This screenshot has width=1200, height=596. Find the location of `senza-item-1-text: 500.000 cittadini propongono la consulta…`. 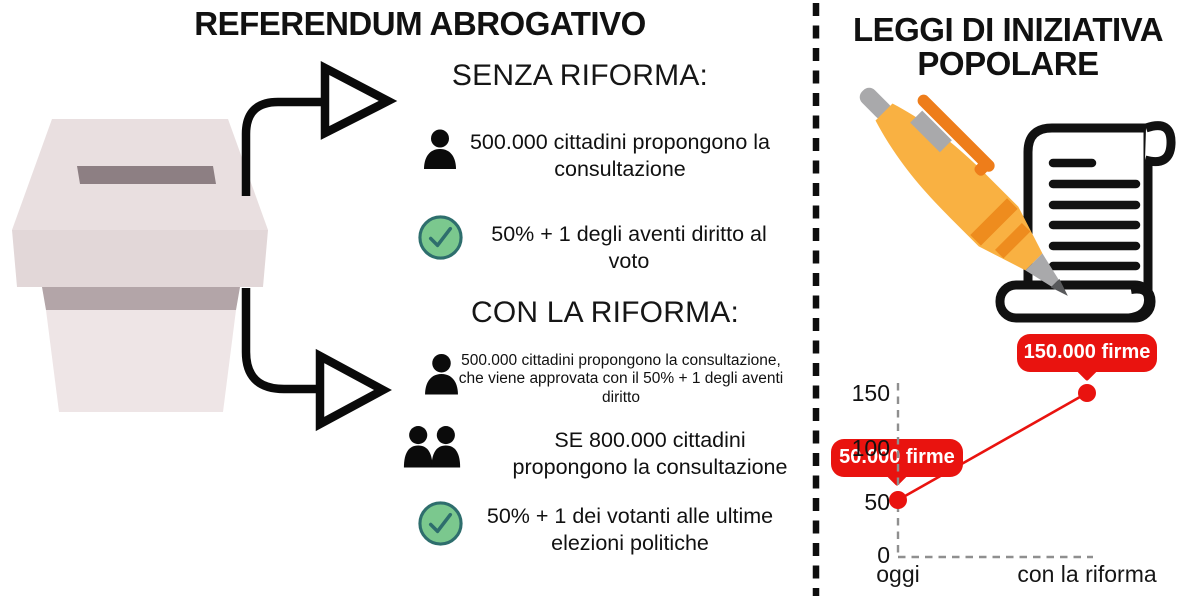

senza-item-1-text: 500.000 cittadini propongono la consulta… is located at coordinates (620, 156).